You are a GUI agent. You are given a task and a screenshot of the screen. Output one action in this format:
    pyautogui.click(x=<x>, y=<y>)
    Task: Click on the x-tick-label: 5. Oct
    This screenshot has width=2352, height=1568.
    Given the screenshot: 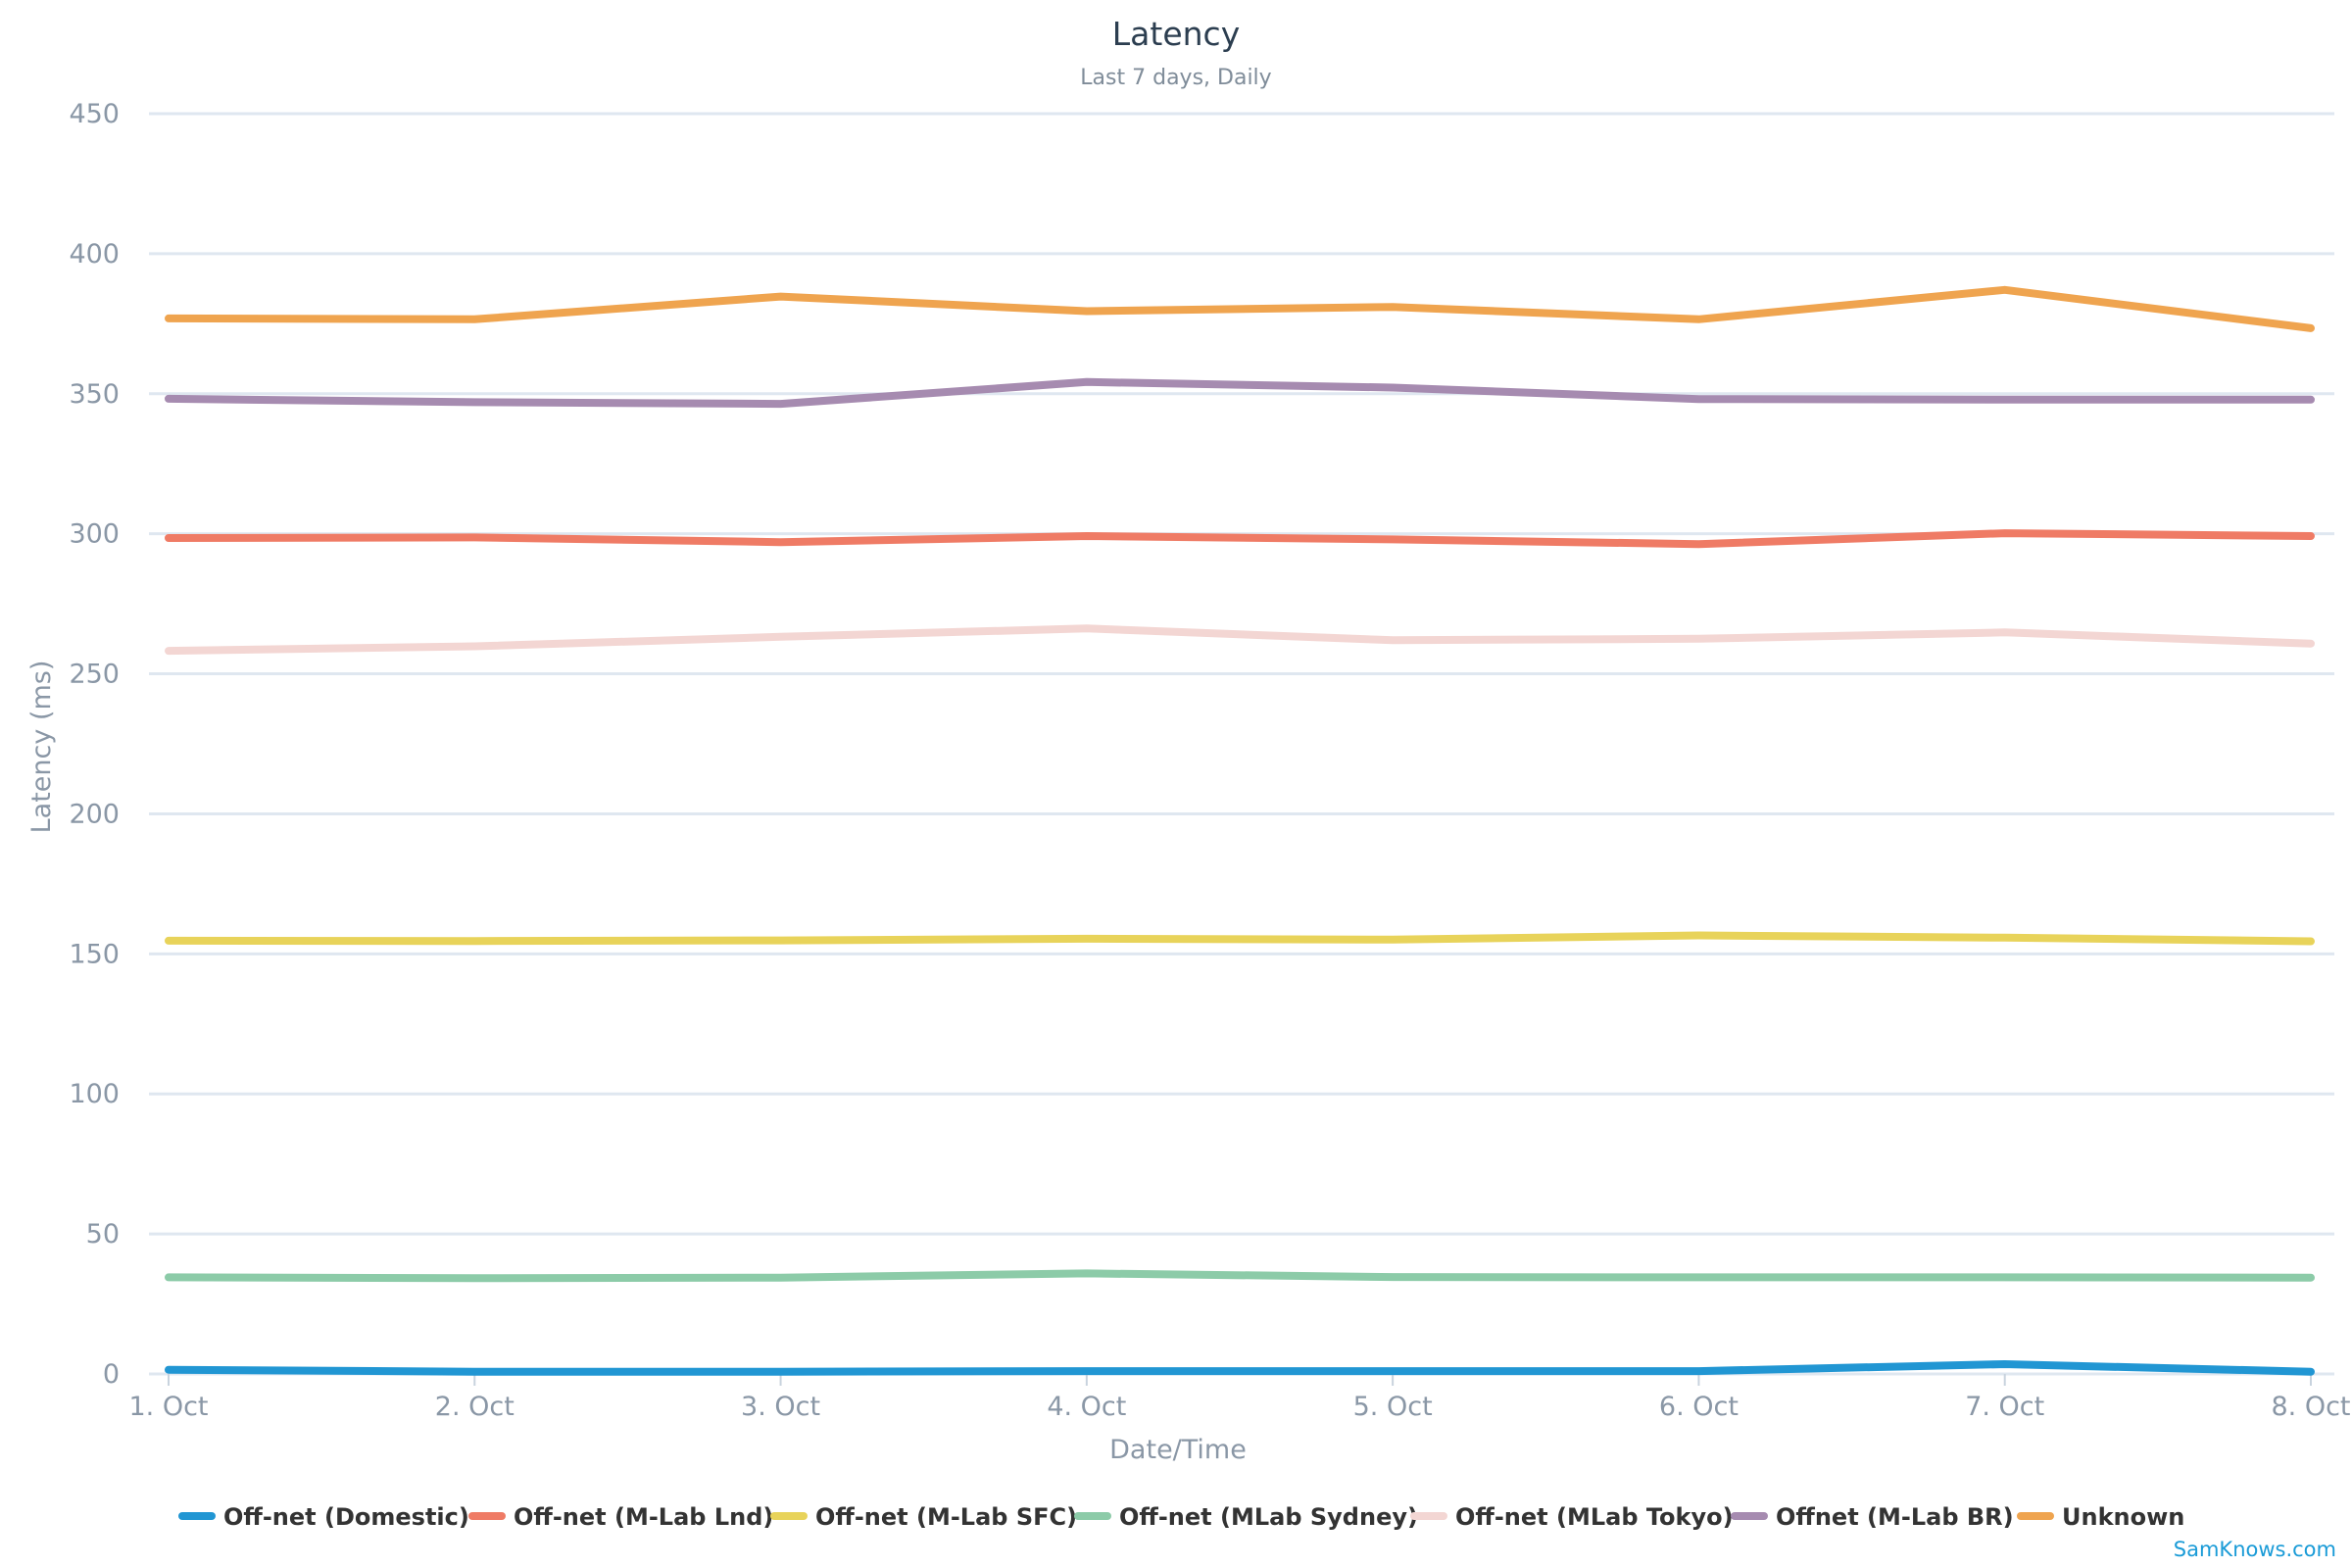 What is the action you would take?
    pyautogui.click(x=1393, y=1407)
    